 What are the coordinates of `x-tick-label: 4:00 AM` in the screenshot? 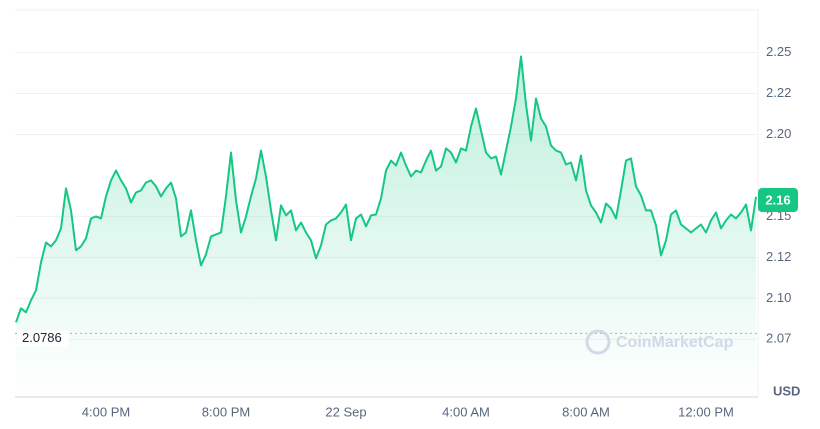 It's located at (466, 411).